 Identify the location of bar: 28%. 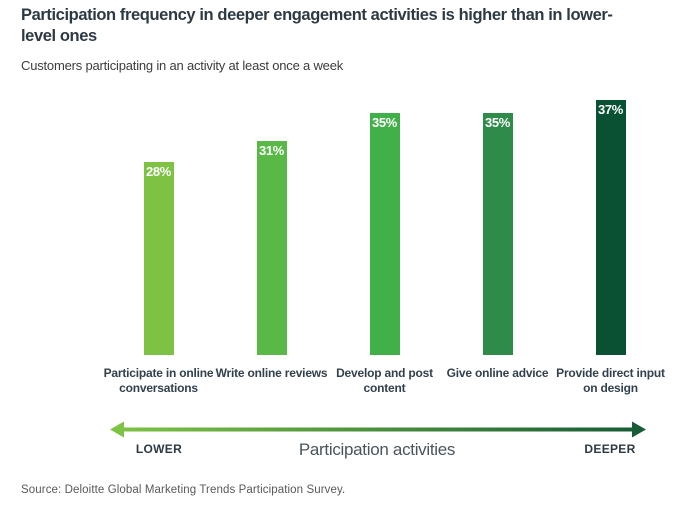
(158, 258).